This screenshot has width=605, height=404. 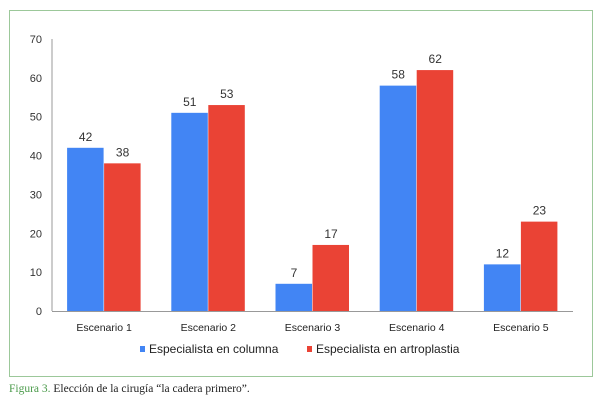 What do you see at coordinates (331, 234) in the screenshot?
I see `data-label: 17` at bounding box center [331, 234].